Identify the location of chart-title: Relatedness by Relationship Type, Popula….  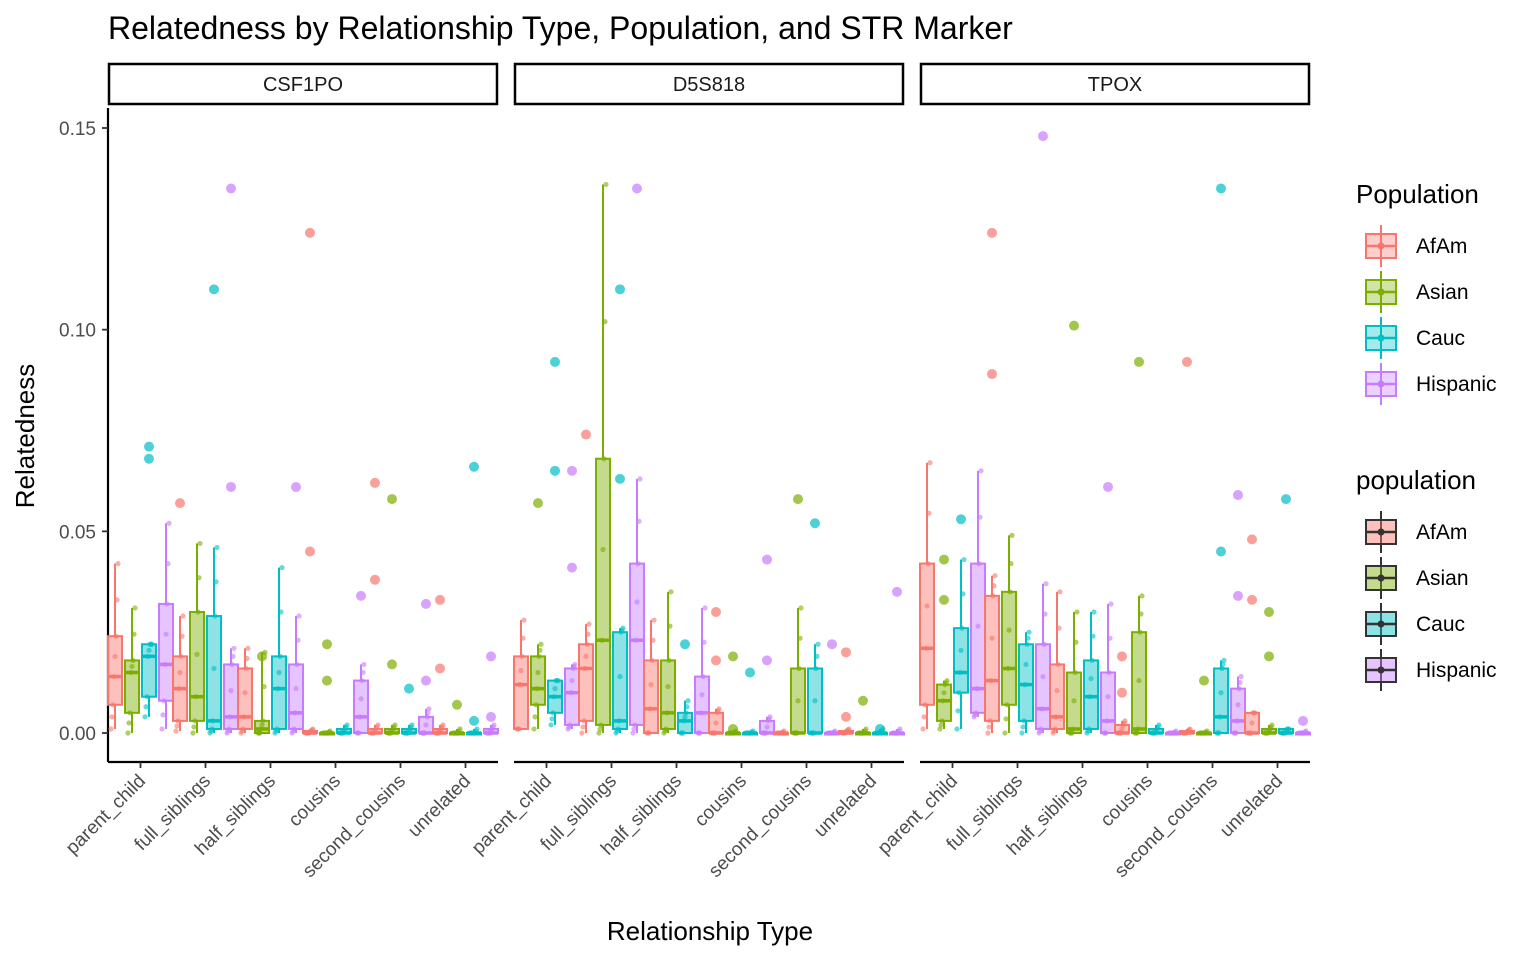
(560, 28).